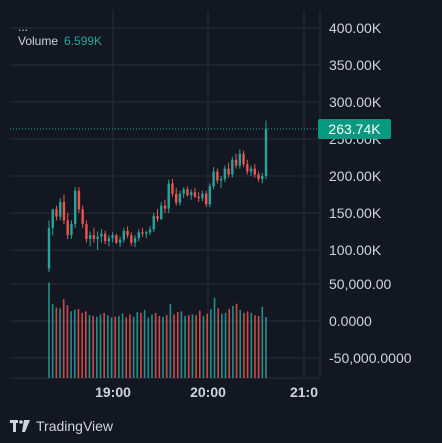  What do you see at coordinates (355, 176) in the screenshot?
I see `price-tick-label: 200.00K` at bounding box center [355, 176].